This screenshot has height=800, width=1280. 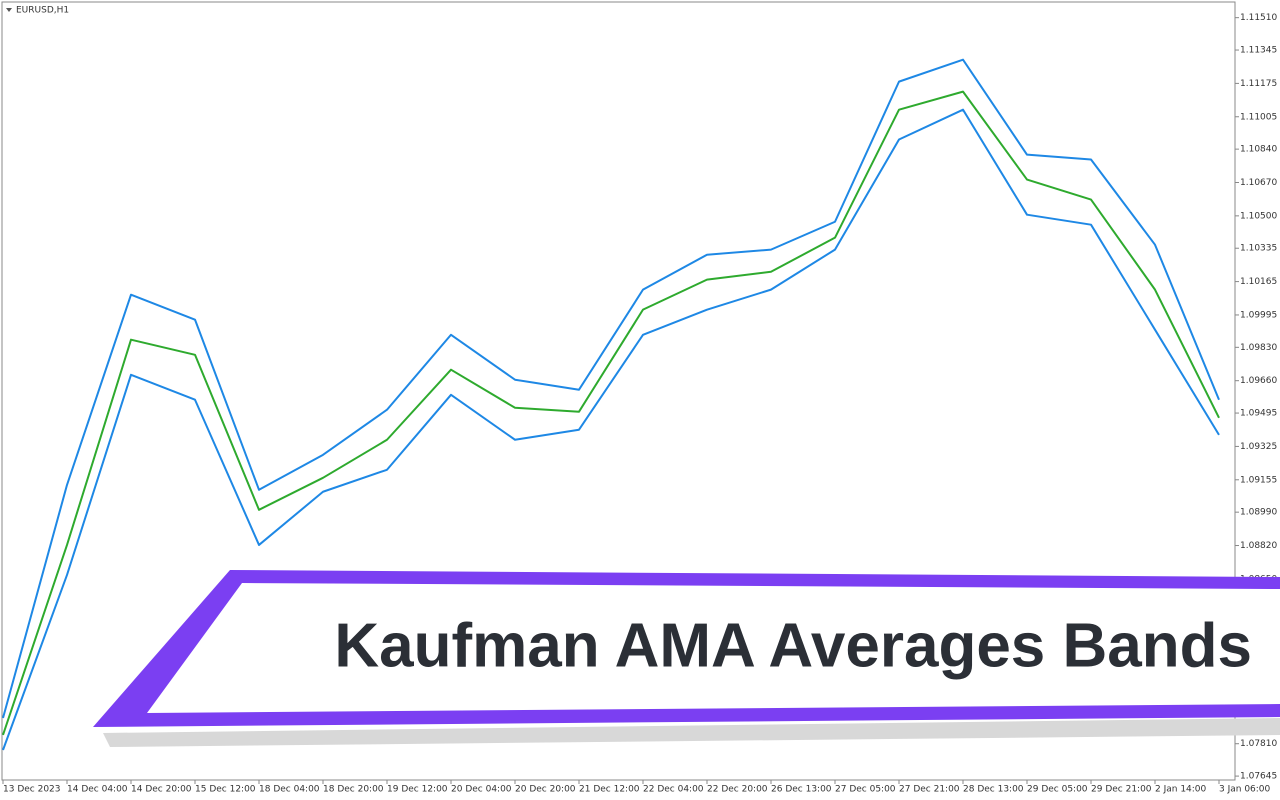 What do you see at coordinates (865, 790) in the screenshot?
I see `x-tick-label: 27 Dec 05:00` at bounding box center [865, 790].